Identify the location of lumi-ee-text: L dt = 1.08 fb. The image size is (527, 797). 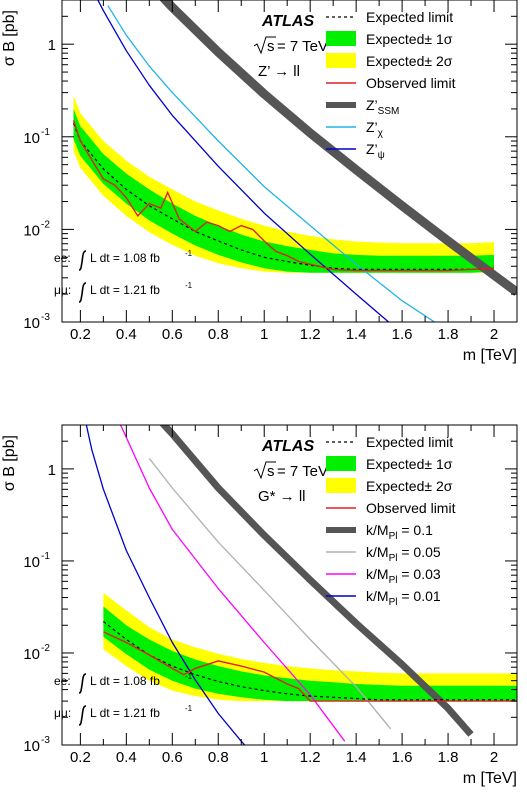
(125, 258).